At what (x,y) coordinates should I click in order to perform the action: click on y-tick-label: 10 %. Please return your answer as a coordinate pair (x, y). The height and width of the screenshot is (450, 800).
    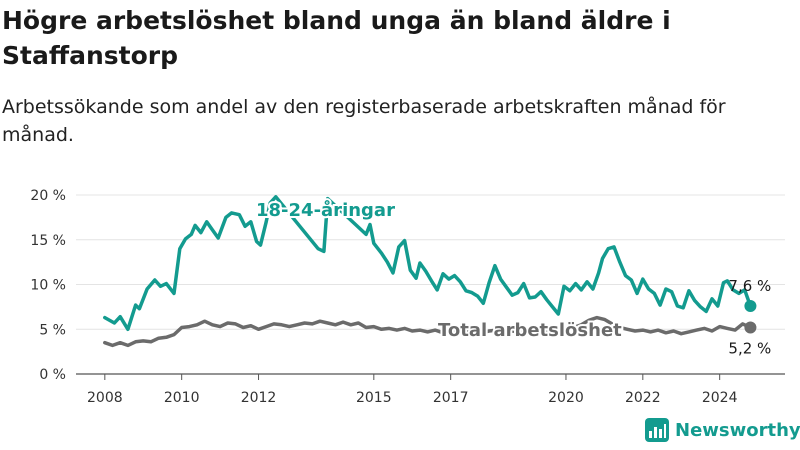
    Looking at the image, I should click on (48, 286).